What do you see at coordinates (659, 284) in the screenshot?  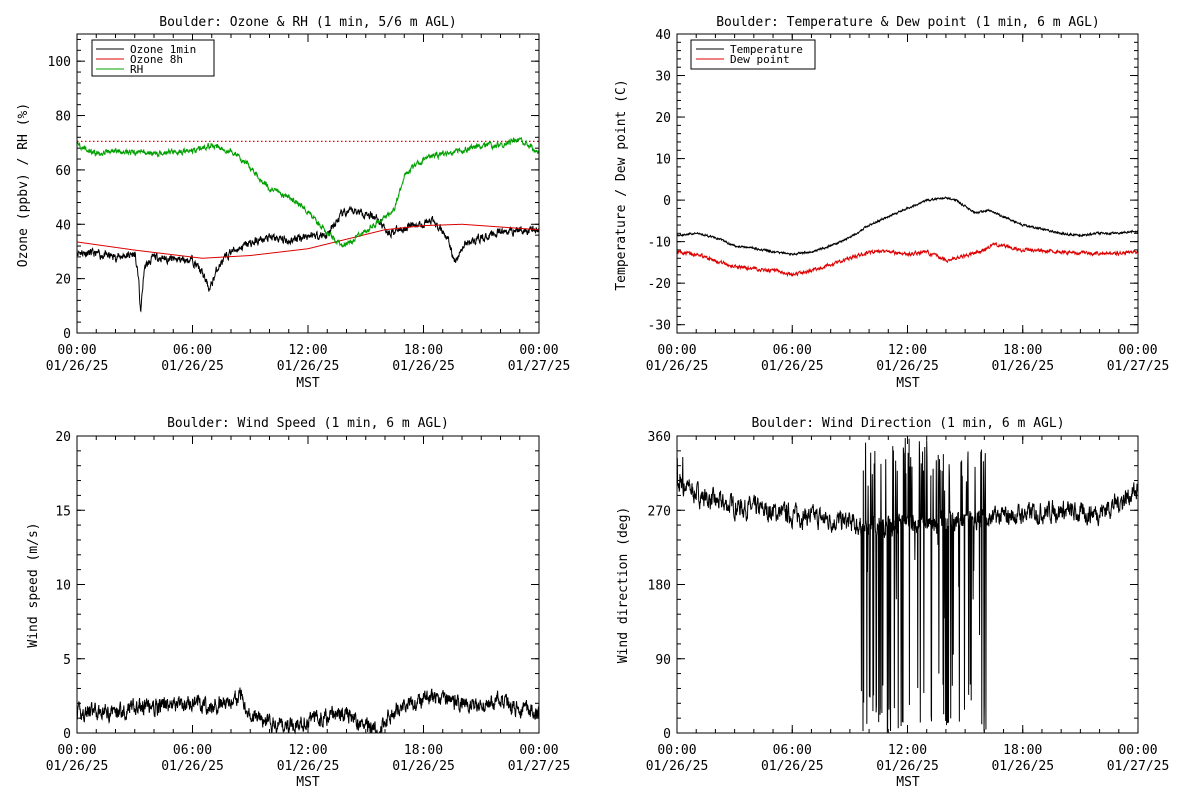 I see `y-tick-label: -20` at bounding box center [659, 284].